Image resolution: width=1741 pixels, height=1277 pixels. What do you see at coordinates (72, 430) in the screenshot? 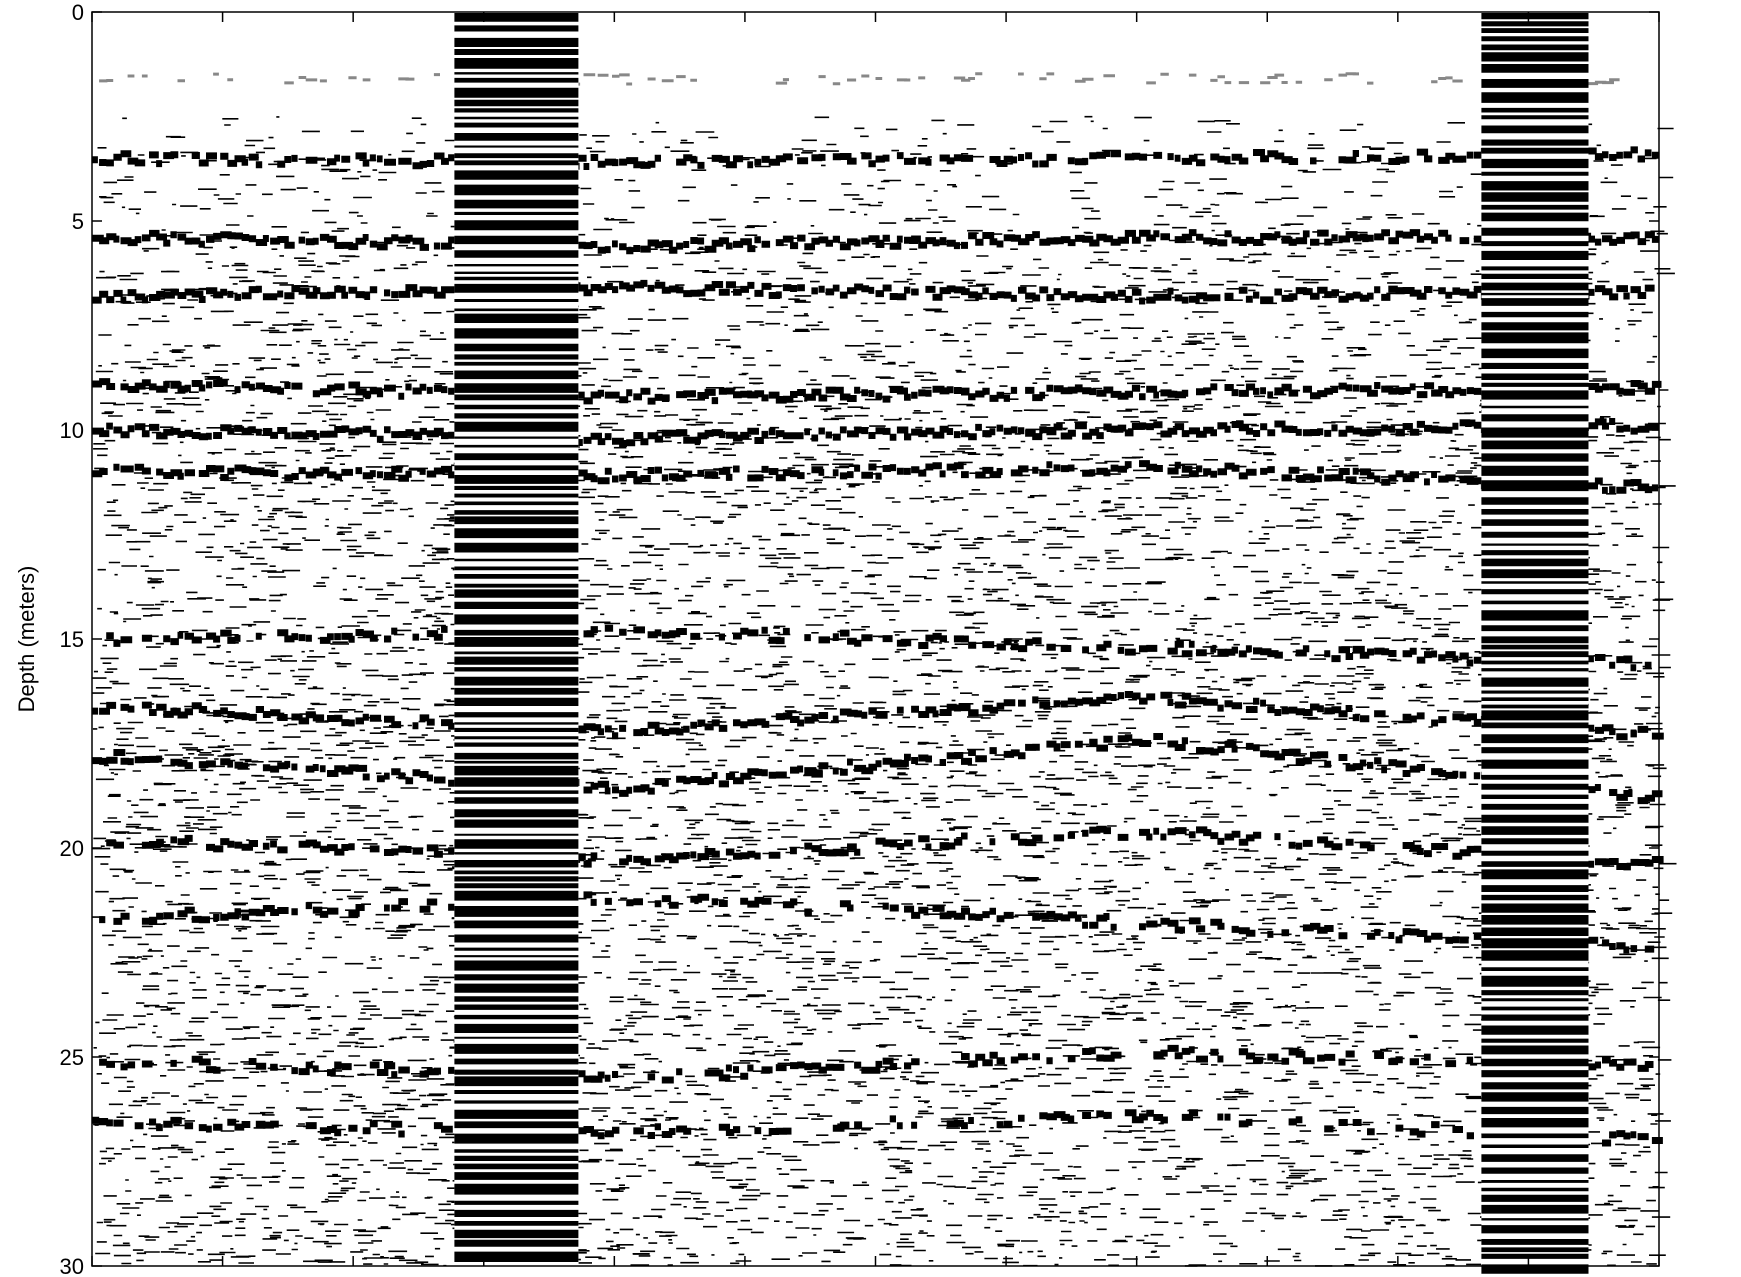
I see `y-tick-label: 10` at bounding box center [72, 430].